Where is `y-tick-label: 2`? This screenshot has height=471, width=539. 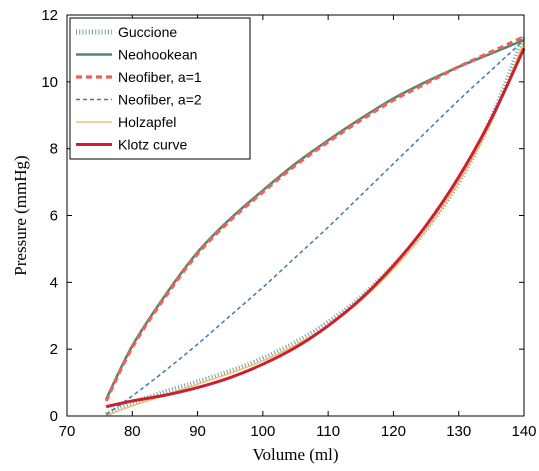
y-tick-label: 2 is located at coordinates (54, 349).